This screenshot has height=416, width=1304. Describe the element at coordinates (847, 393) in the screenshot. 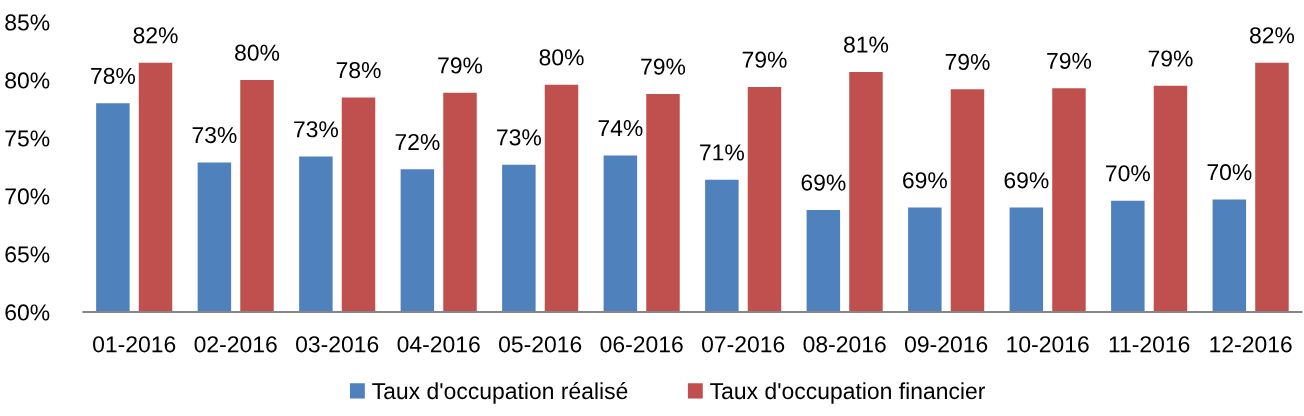

I see `legend-label: Taux d'occupation financier` at that location.